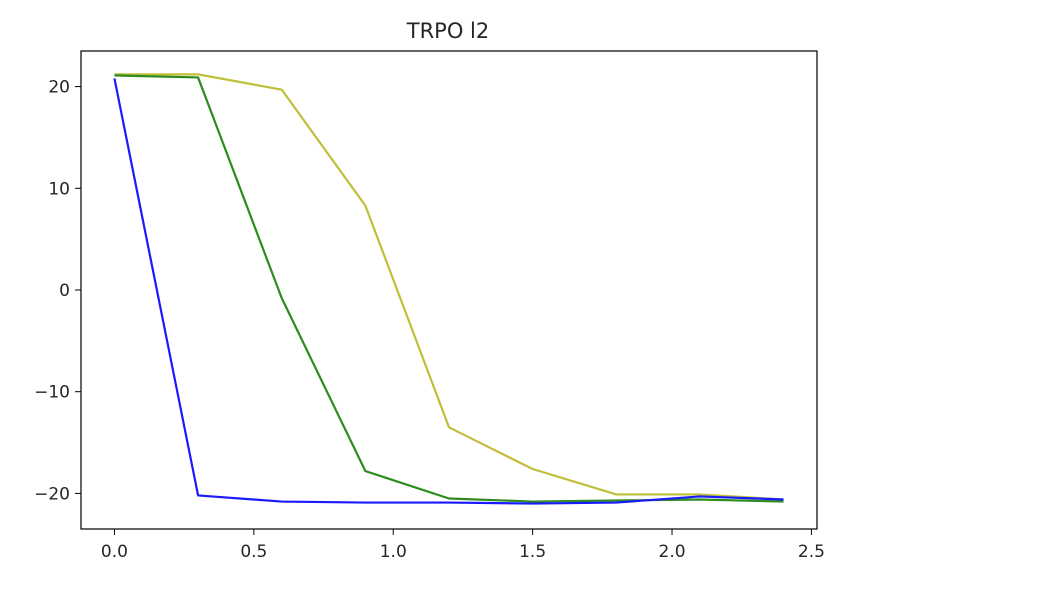 This screenshot has height=596, width=1044. What do you see at coordinates (57, 291) in the screenshot?
I see `y-axis-ticks: 20 10 0 −10 −20` at bounding box center [57, 291].